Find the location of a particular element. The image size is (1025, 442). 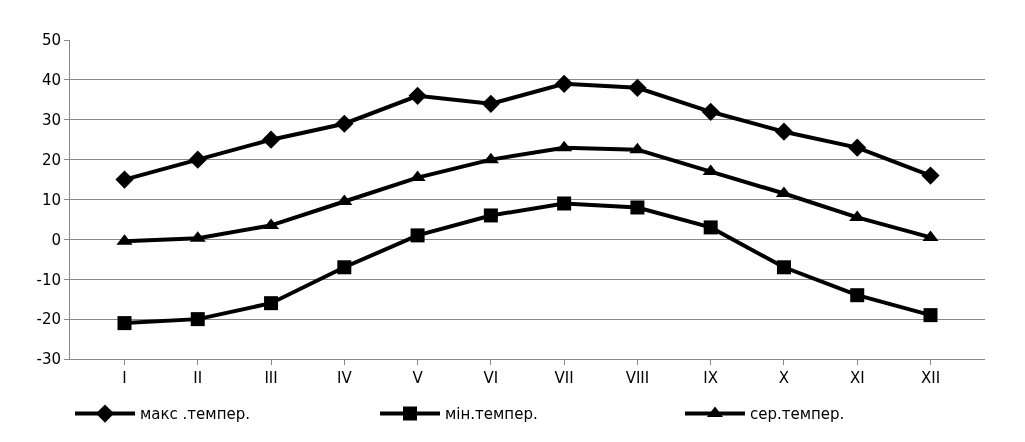

x-tick-label: II is located at coordinates (198, 378).